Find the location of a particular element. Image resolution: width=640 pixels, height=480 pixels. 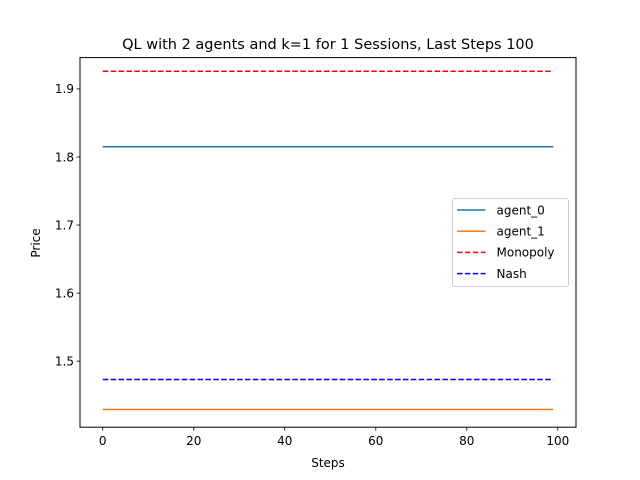

legend-box is located at coordinates (510, 242).